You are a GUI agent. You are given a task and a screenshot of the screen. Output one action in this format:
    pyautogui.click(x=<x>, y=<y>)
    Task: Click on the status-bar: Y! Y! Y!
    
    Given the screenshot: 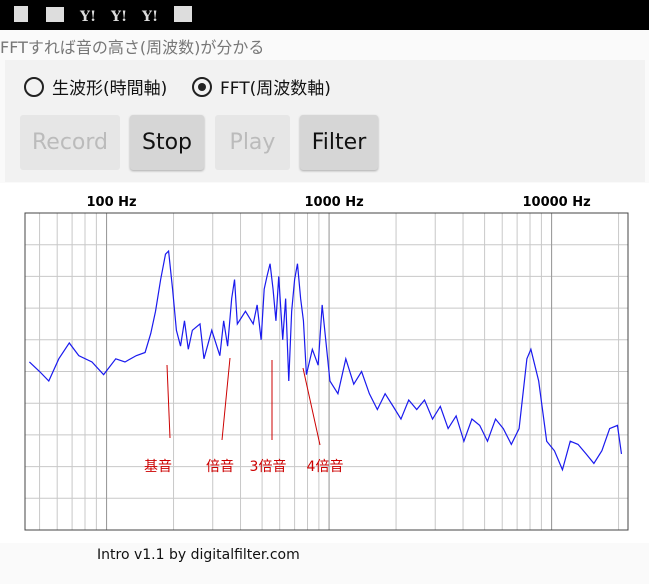 What is the action you would take?
    pyautogui.click(x=324, y=15)
    